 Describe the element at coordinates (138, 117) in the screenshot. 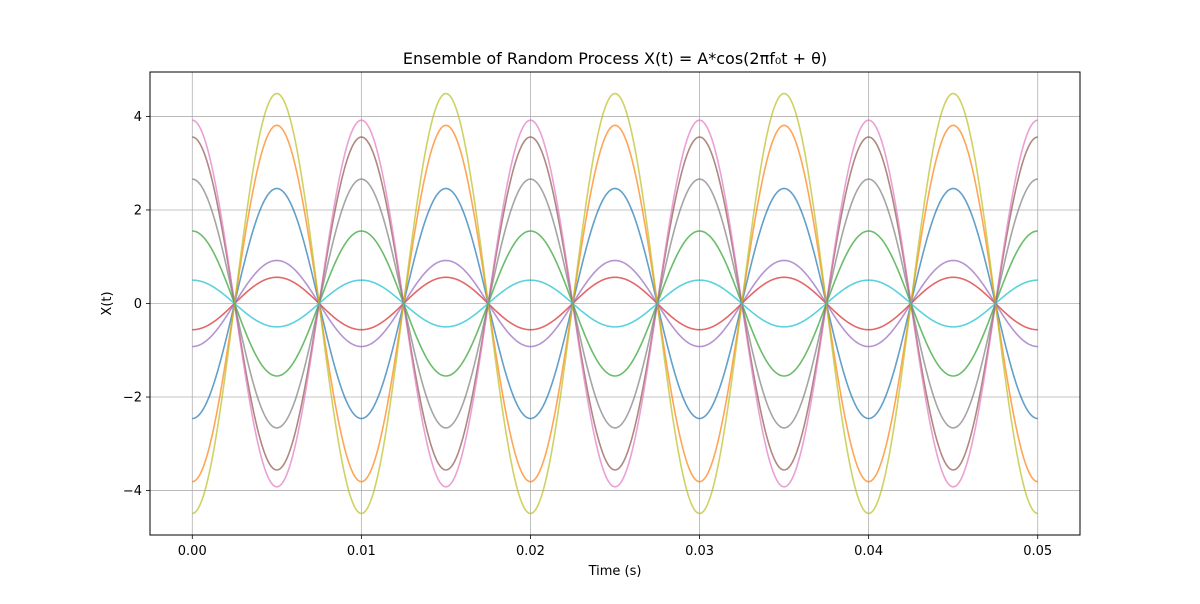

I see `y-tick-label: 4` at that location.